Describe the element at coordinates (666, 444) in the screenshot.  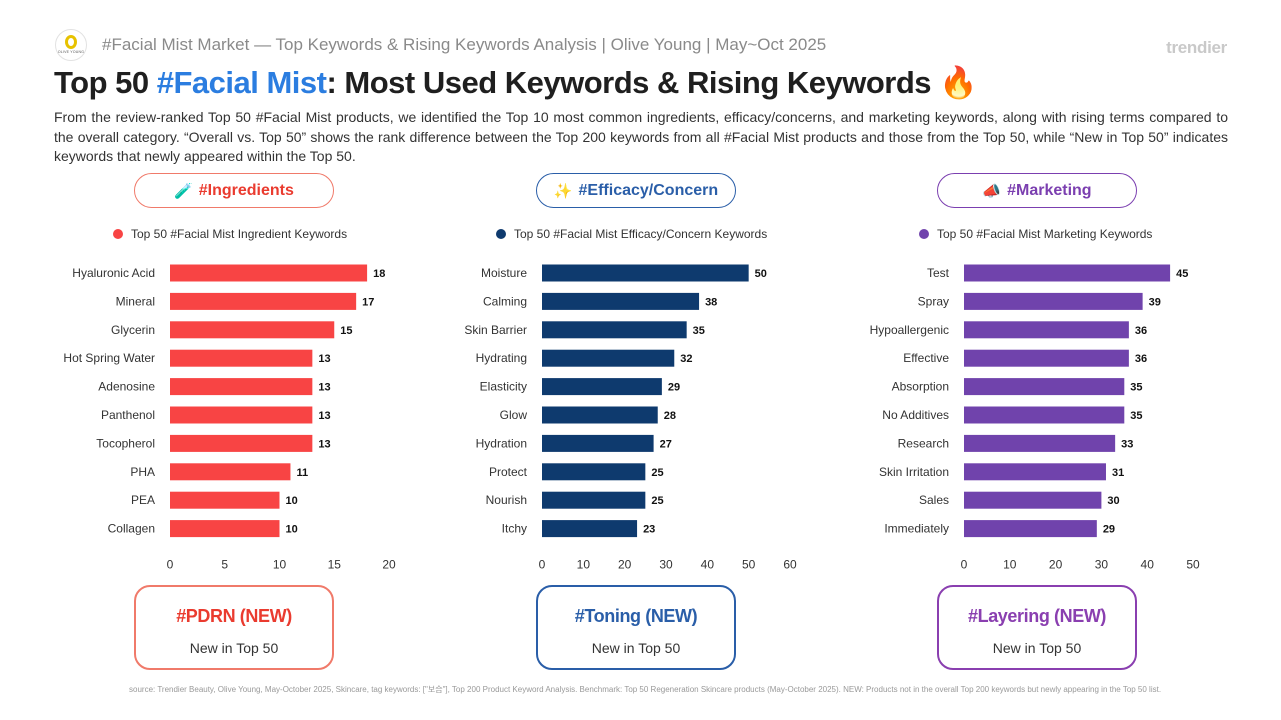
I see `value-label: 27` at that location.